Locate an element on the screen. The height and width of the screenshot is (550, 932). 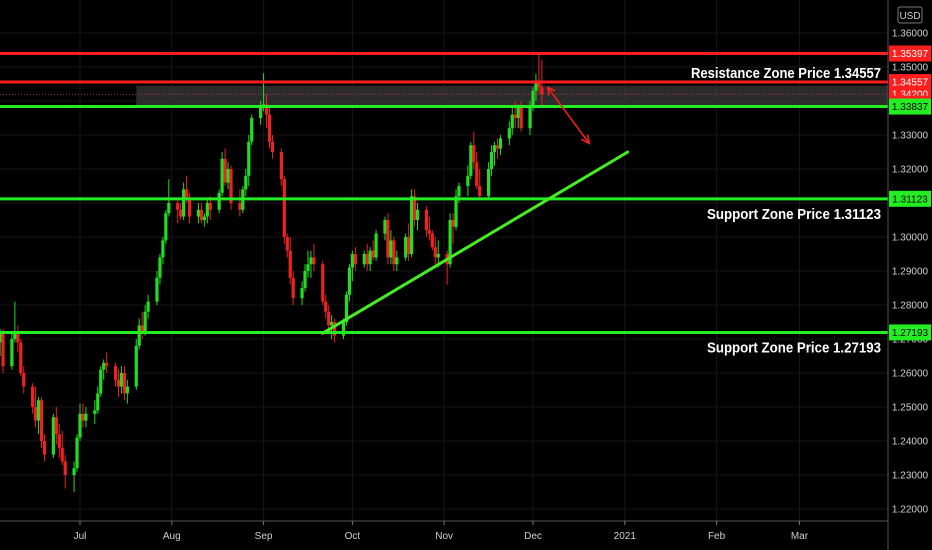
y-tick-label: 1.26000 is located at coordinates (910, 374).